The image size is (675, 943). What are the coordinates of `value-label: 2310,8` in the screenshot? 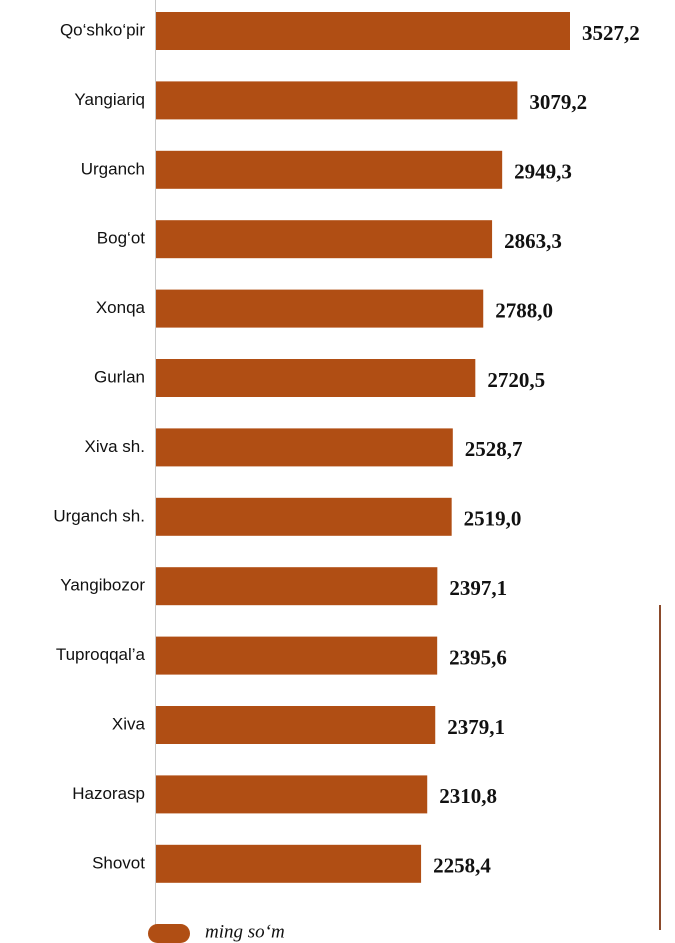 It's located at (468, 796).